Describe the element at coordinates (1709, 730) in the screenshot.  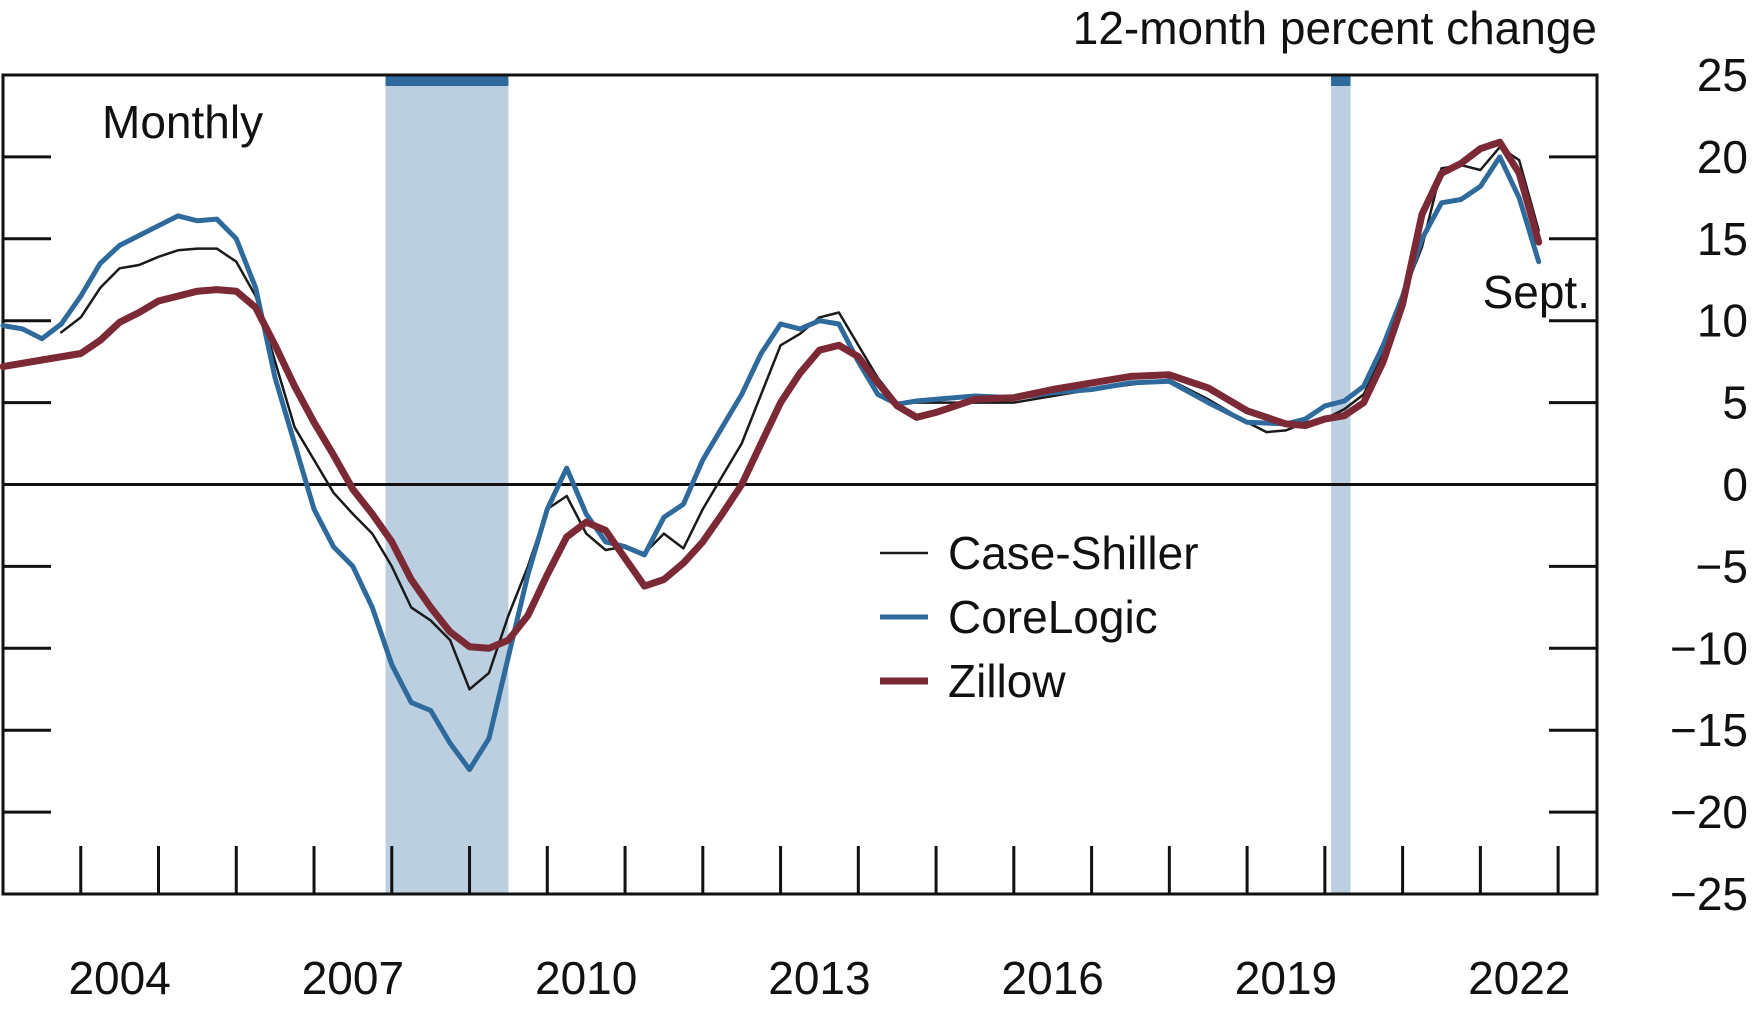
I see `y-tick-label: −15` at that location.